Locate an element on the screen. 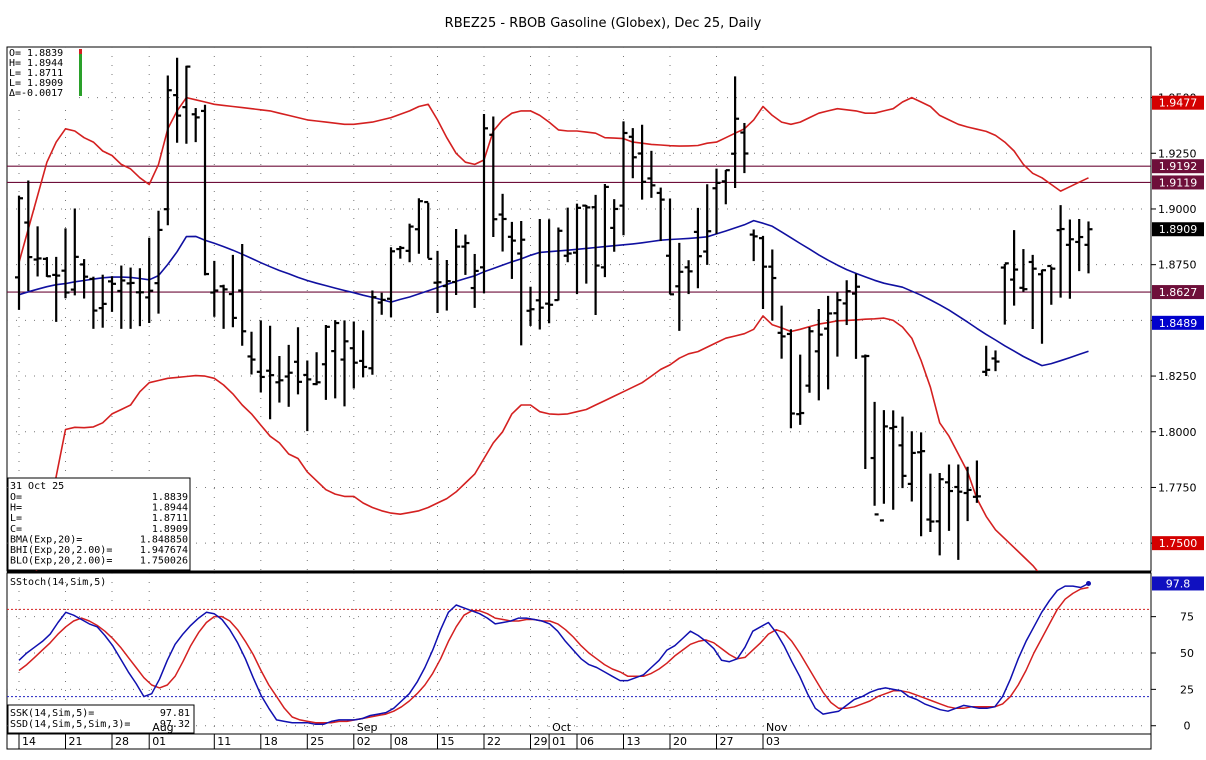 This screenshot has width=1206, height=760. month-label: Sep is located at coordinates (367, 727).